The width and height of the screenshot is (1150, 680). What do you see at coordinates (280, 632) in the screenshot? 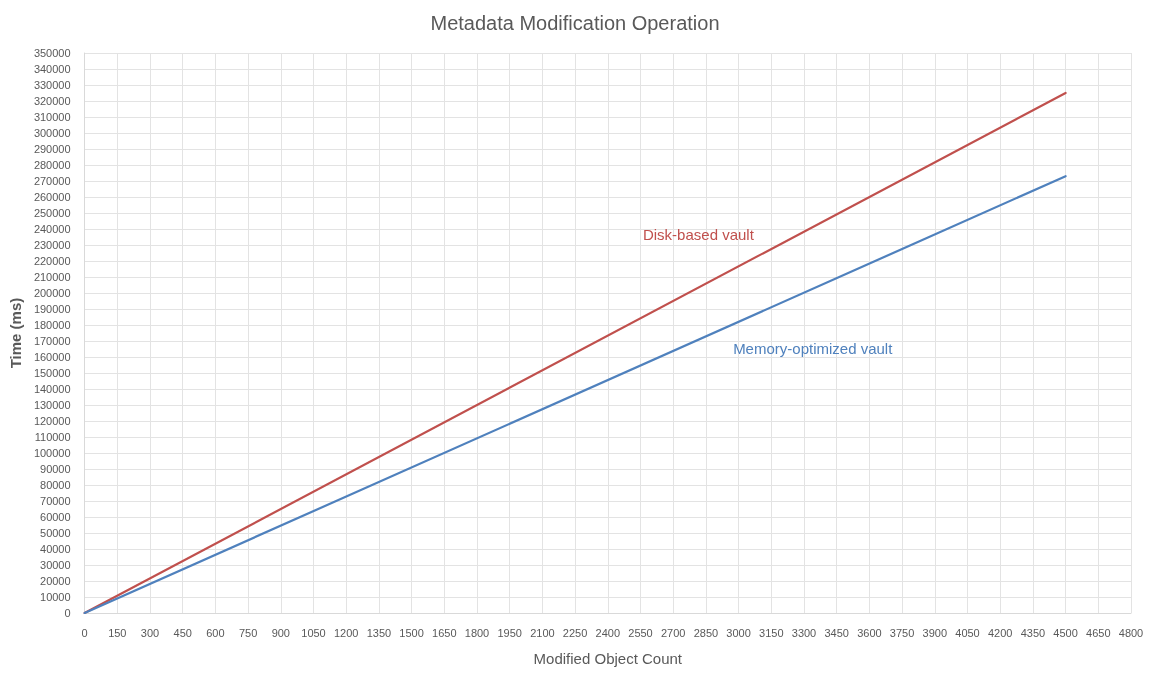
I see `x-tick-label: 900` at bounding box center [280, 632].